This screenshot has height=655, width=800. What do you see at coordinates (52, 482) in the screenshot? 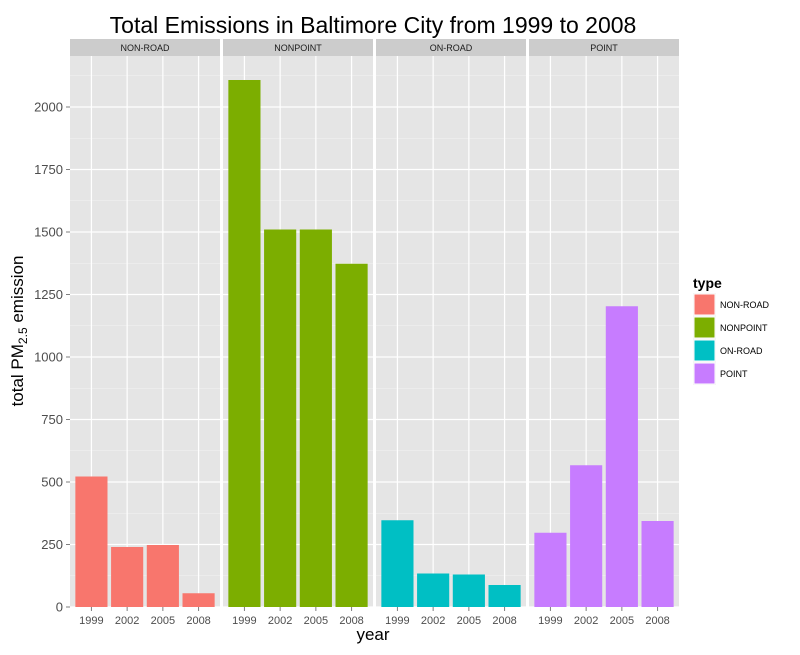
I see `y-tick-label: 500` at bounding box center [52, 482].